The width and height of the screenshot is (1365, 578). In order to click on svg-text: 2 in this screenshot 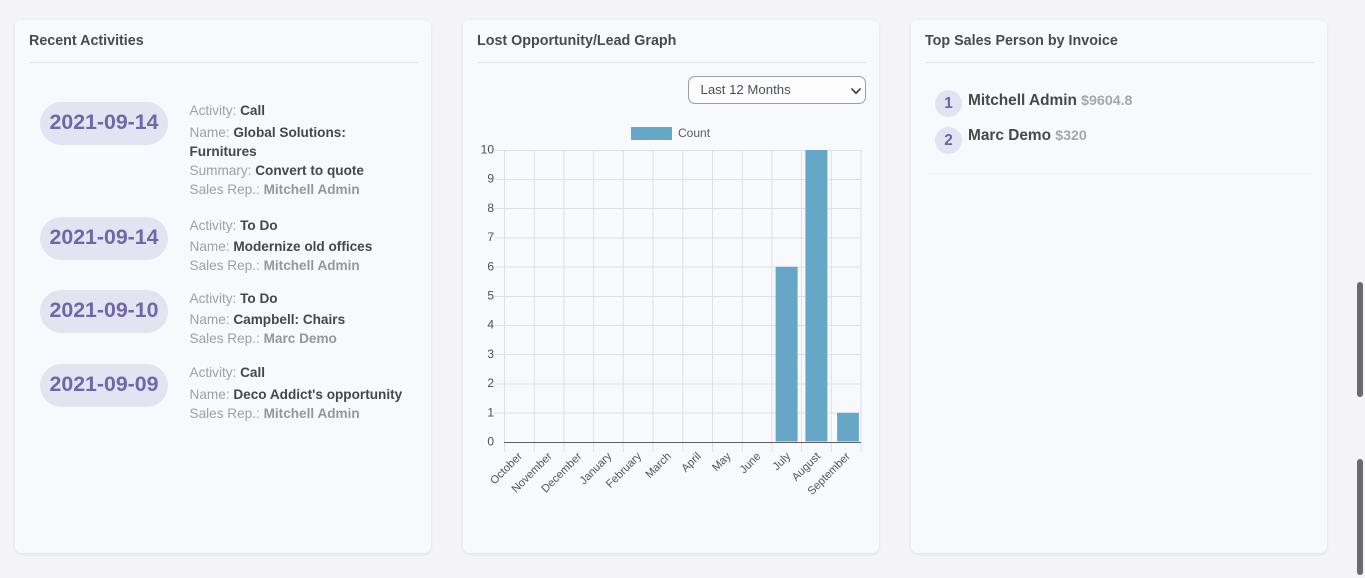, I will do `click(490, 383)`.